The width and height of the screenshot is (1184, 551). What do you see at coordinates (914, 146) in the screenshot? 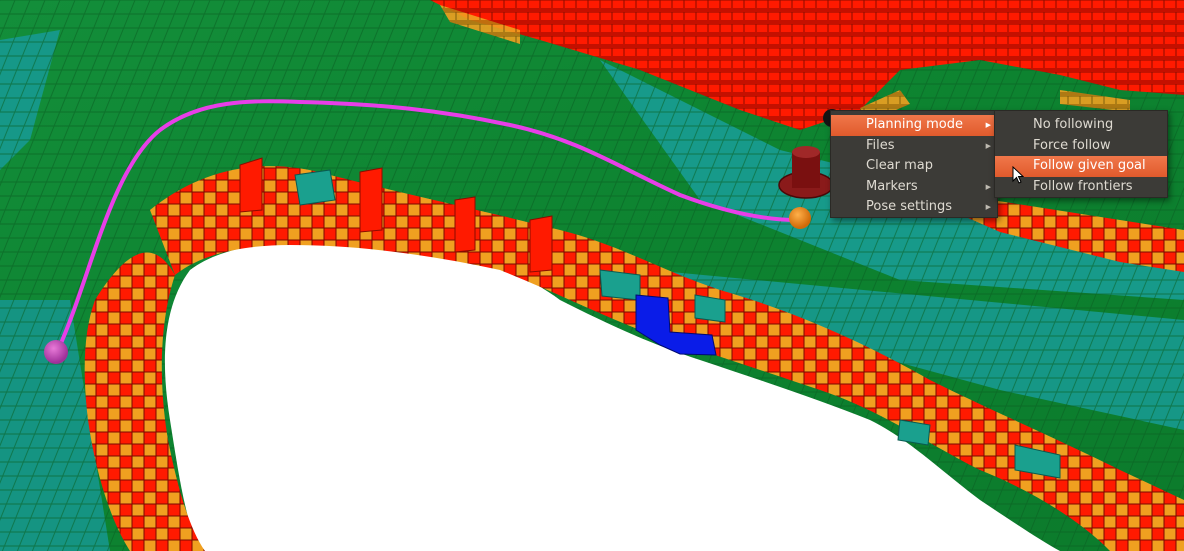
I see `menu-item-files: Files ▶` at bounding box center [914, 146].